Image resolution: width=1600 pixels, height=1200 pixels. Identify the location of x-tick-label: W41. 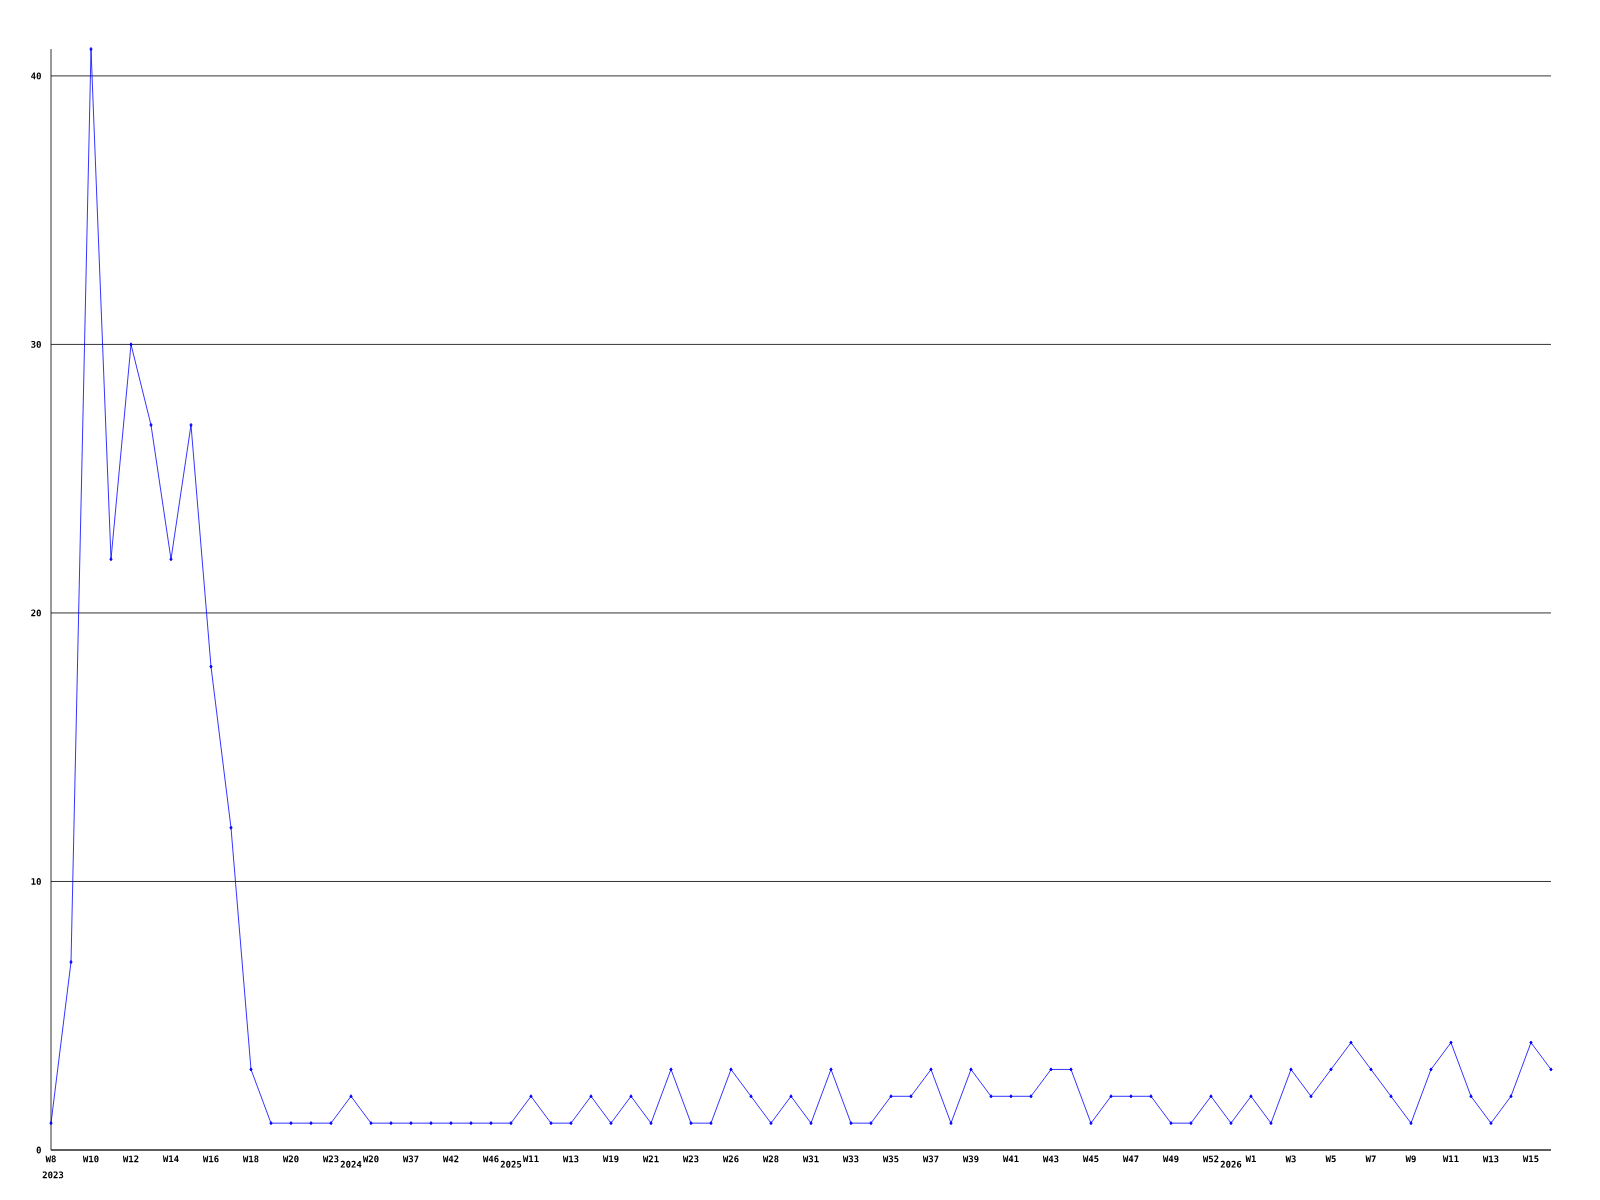
(1010, 1159).